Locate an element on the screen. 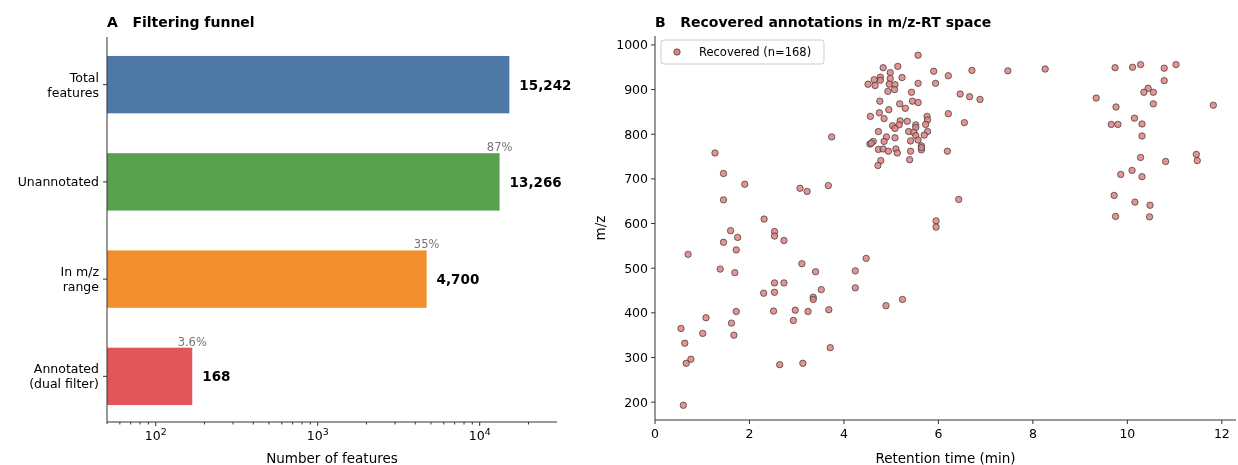 Image resolution: width=1238 pixels, height=465 pixels. x-tick-label: 6 is located at coordinates (938, 433).